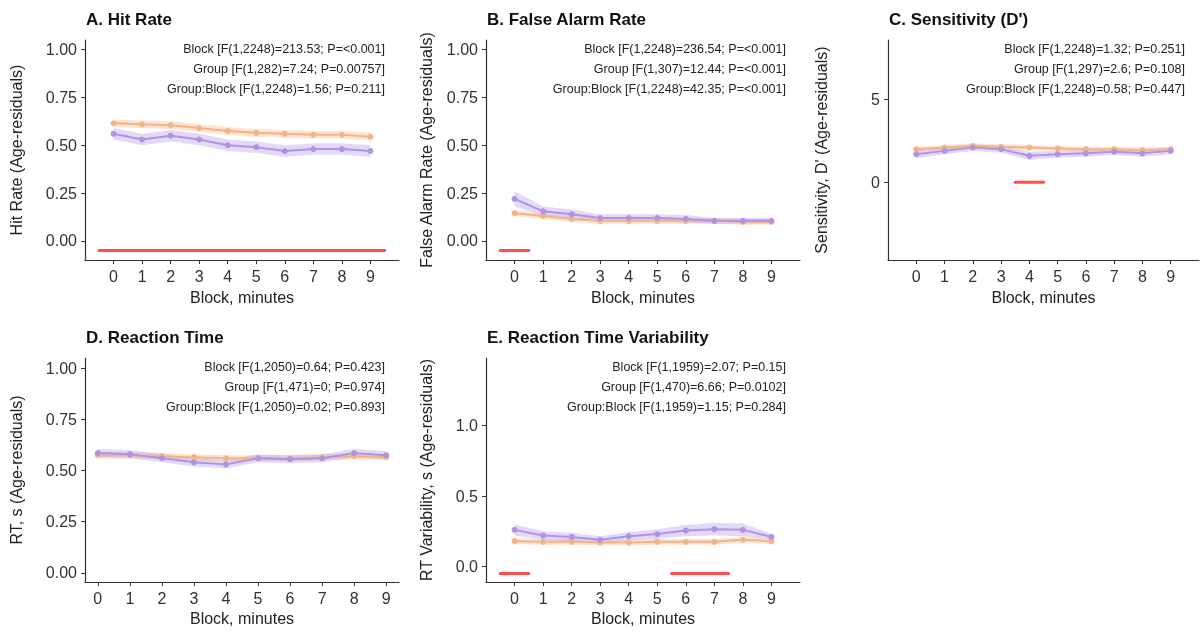  I want to click on annotation: Block [F(1,2248)=1.32; P=0.251], so click(1094, 48).